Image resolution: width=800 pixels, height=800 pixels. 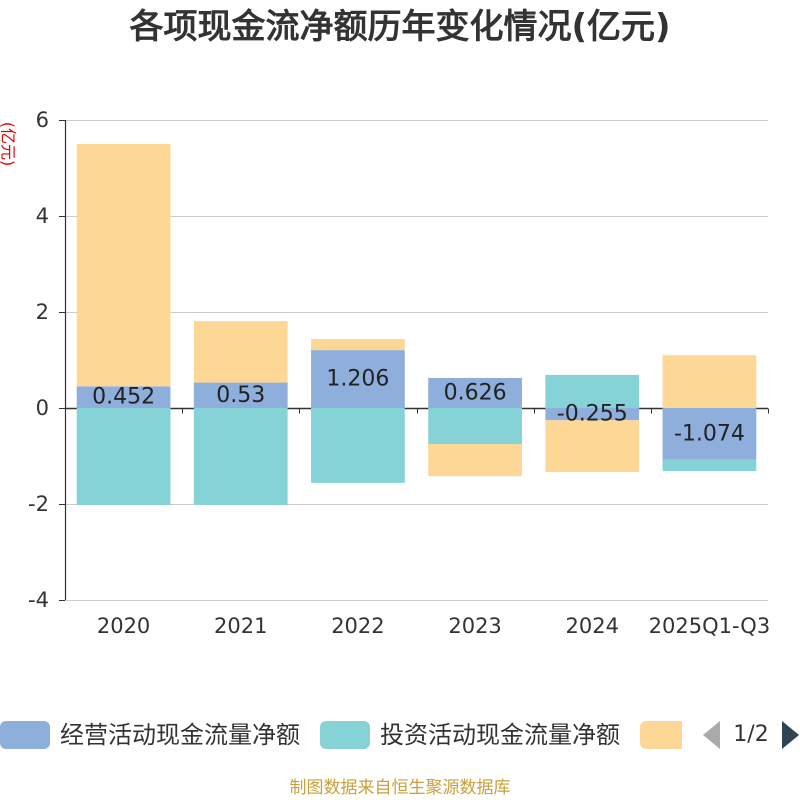 I want to click on bar-series-2-2021, so click(x=240, y=456).